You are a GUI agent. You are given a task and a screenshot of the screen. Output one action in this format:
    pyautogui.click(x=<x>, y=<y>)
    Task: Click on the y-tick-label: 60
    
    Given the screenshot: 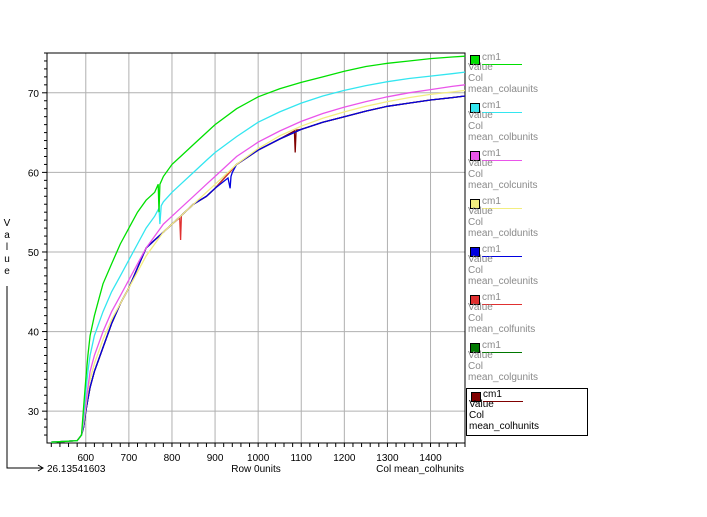 What is the action you would take?
    pyautogui.click(x=34, y=173)
    